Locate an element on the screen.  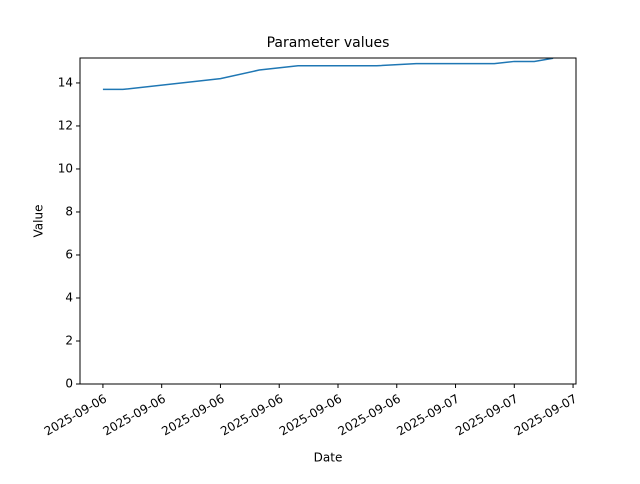
x-axis-label: Date is located at coordinates (328, 458).